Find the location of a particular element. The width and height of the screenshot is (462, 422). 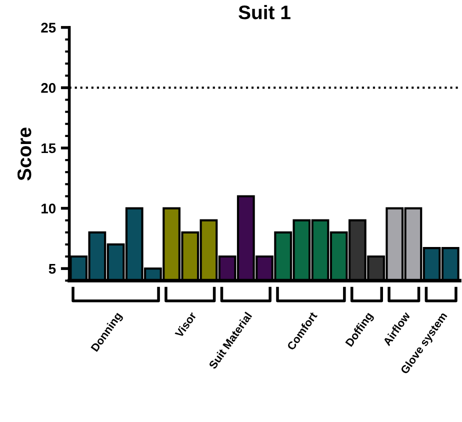

y-tick-label: 20 is located at coordinates (48, 88).